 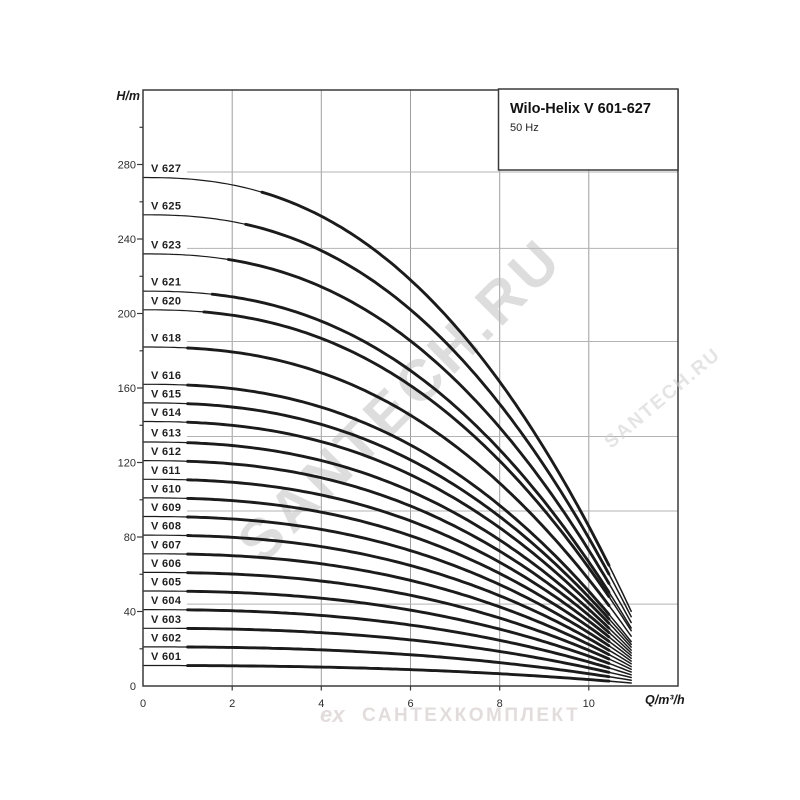 What do you see at coordinates (620, 664) in the screenshot?
I see `curve-v-606-seg2` at bounding box center [620, 664].